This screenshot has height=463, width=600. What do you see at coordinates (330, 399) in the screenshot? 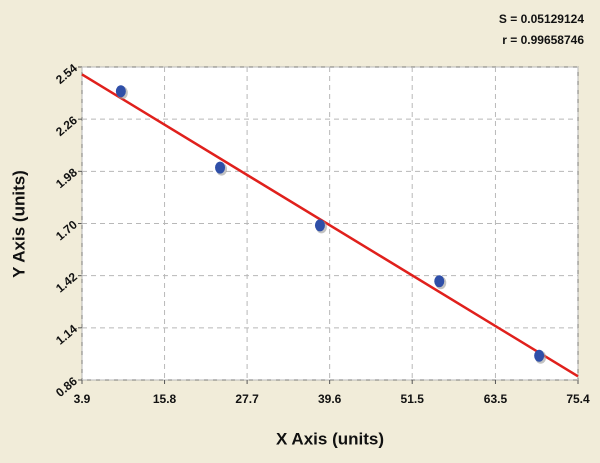
I see `x-tick-label: 39.6` at bounding box center [330, 399].